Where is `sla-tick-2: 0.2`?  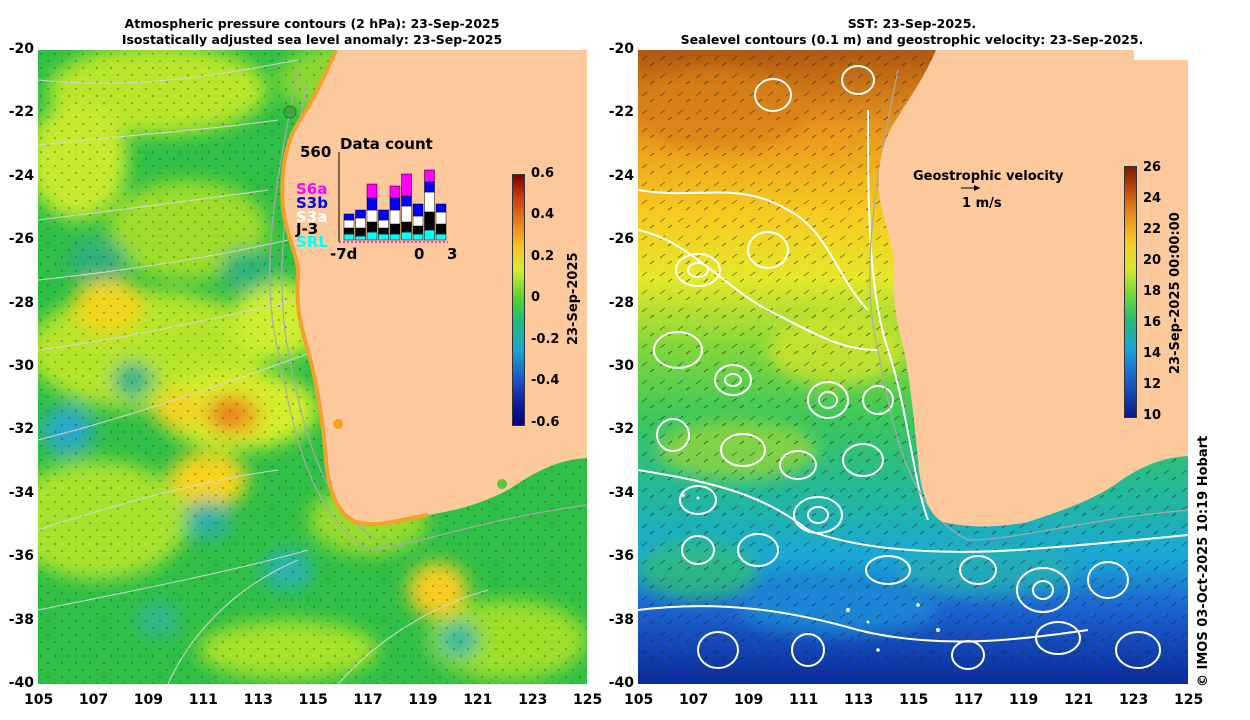
sla-tick-2: 0.2 is located at coordinates (543, 256).